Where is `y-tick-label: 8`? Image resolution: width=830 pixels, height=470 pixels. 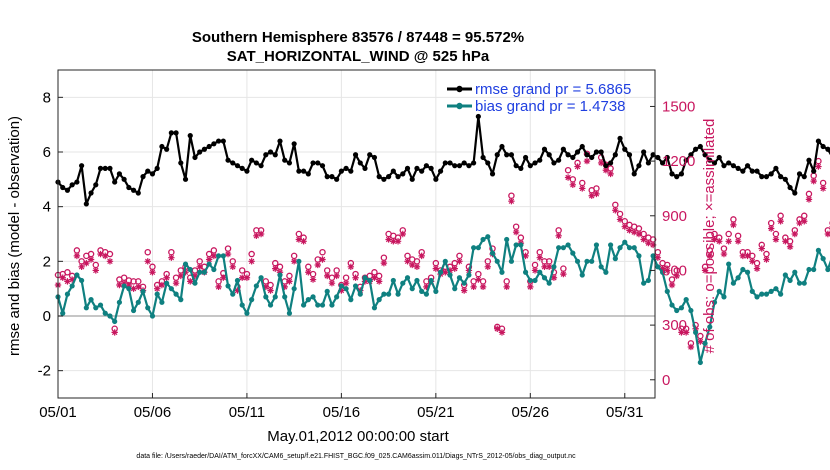 y-tick-label: 8 is located at coordinates (47, 97).